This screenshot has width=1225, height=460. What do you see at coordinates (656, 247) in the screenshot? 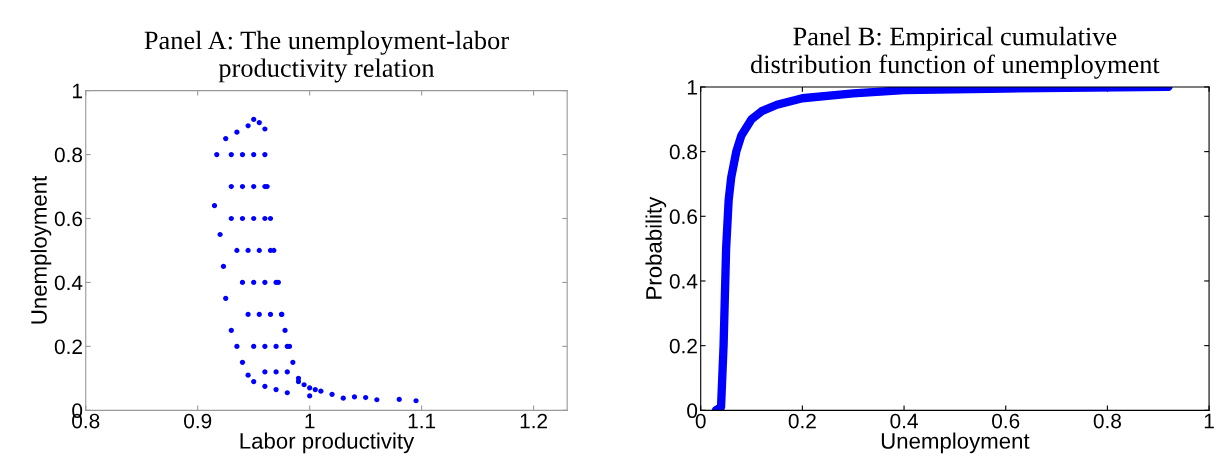
I see `y-axis-title: Probability` at bounding box center [656, 247].